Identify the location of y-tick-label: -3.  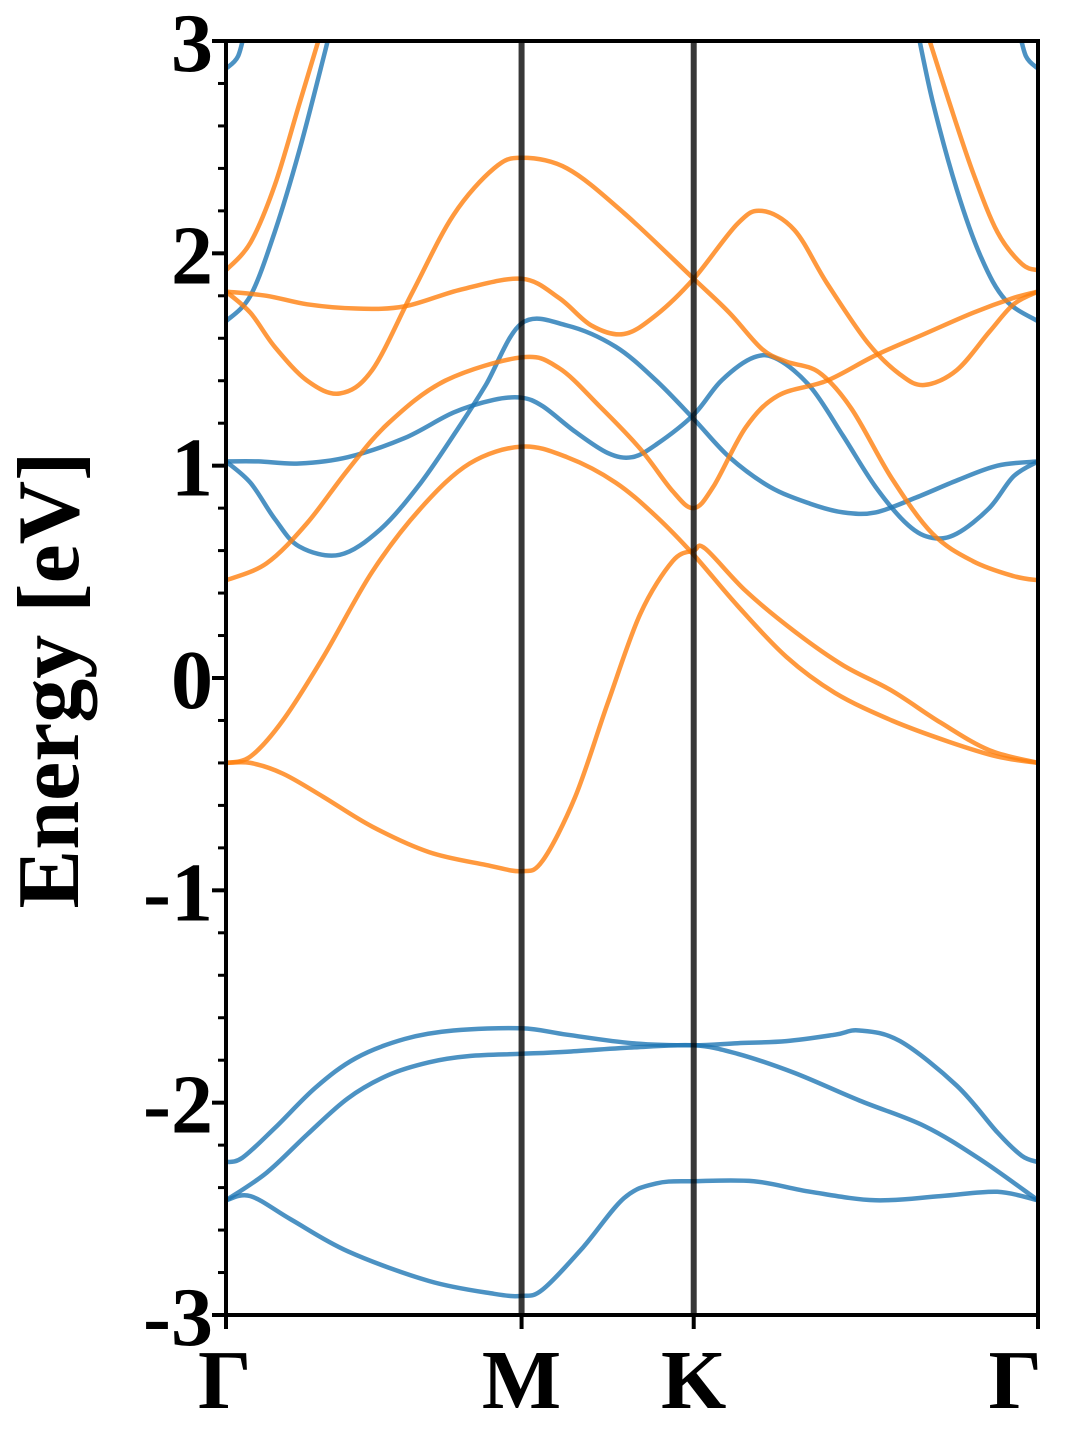
(178, 1317).